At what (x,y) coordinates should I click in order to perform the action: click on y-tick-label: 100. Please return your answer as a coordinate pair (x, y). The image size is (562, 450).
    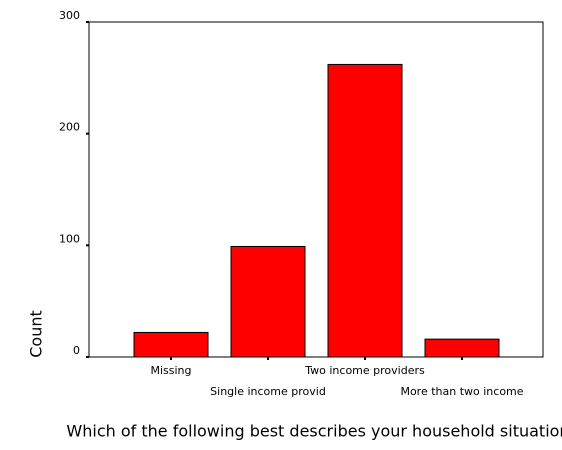
    Looking at the image, I should click on (69, 238).